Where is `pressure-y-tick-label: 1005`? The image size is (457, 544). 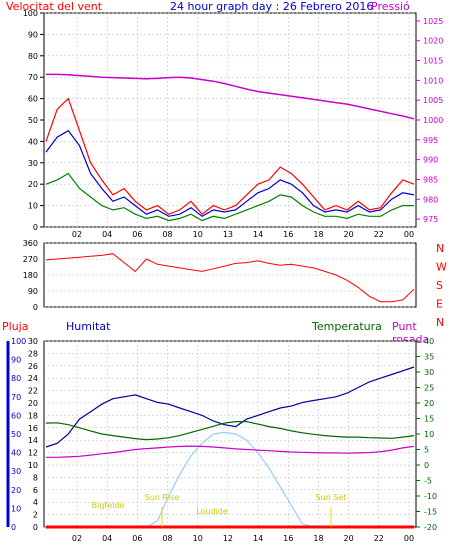
pressure-y-tick-label: 1005 is located at coordinates (433, 100).